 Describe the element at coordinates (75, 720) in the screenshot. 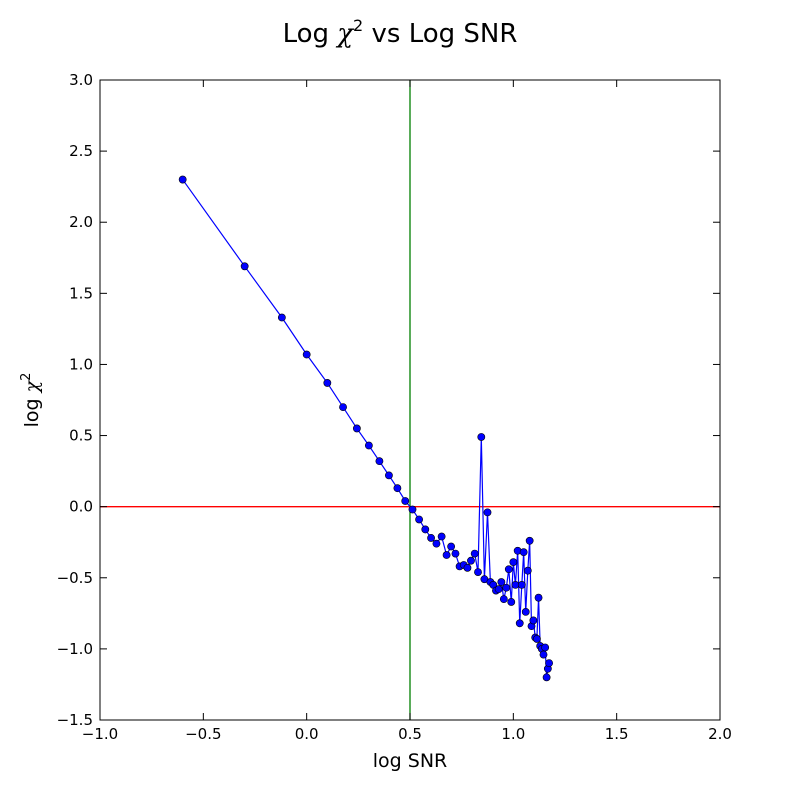

I see `y-tick-label: −1.5` at that location.